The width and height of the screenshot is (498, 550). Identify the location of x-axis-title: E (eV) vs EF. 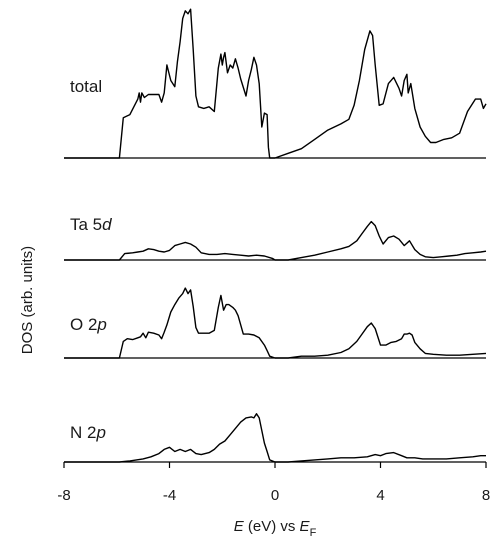
(275, 528).